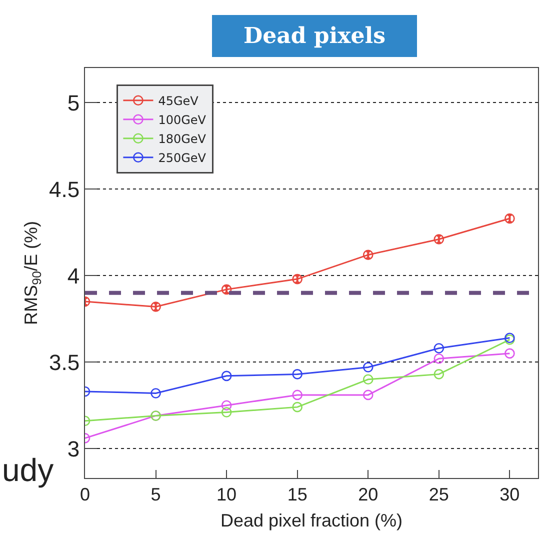 This screenshot has height=546, width=560. I want to click on y-tick-label: 3.5, so click(64, 362).